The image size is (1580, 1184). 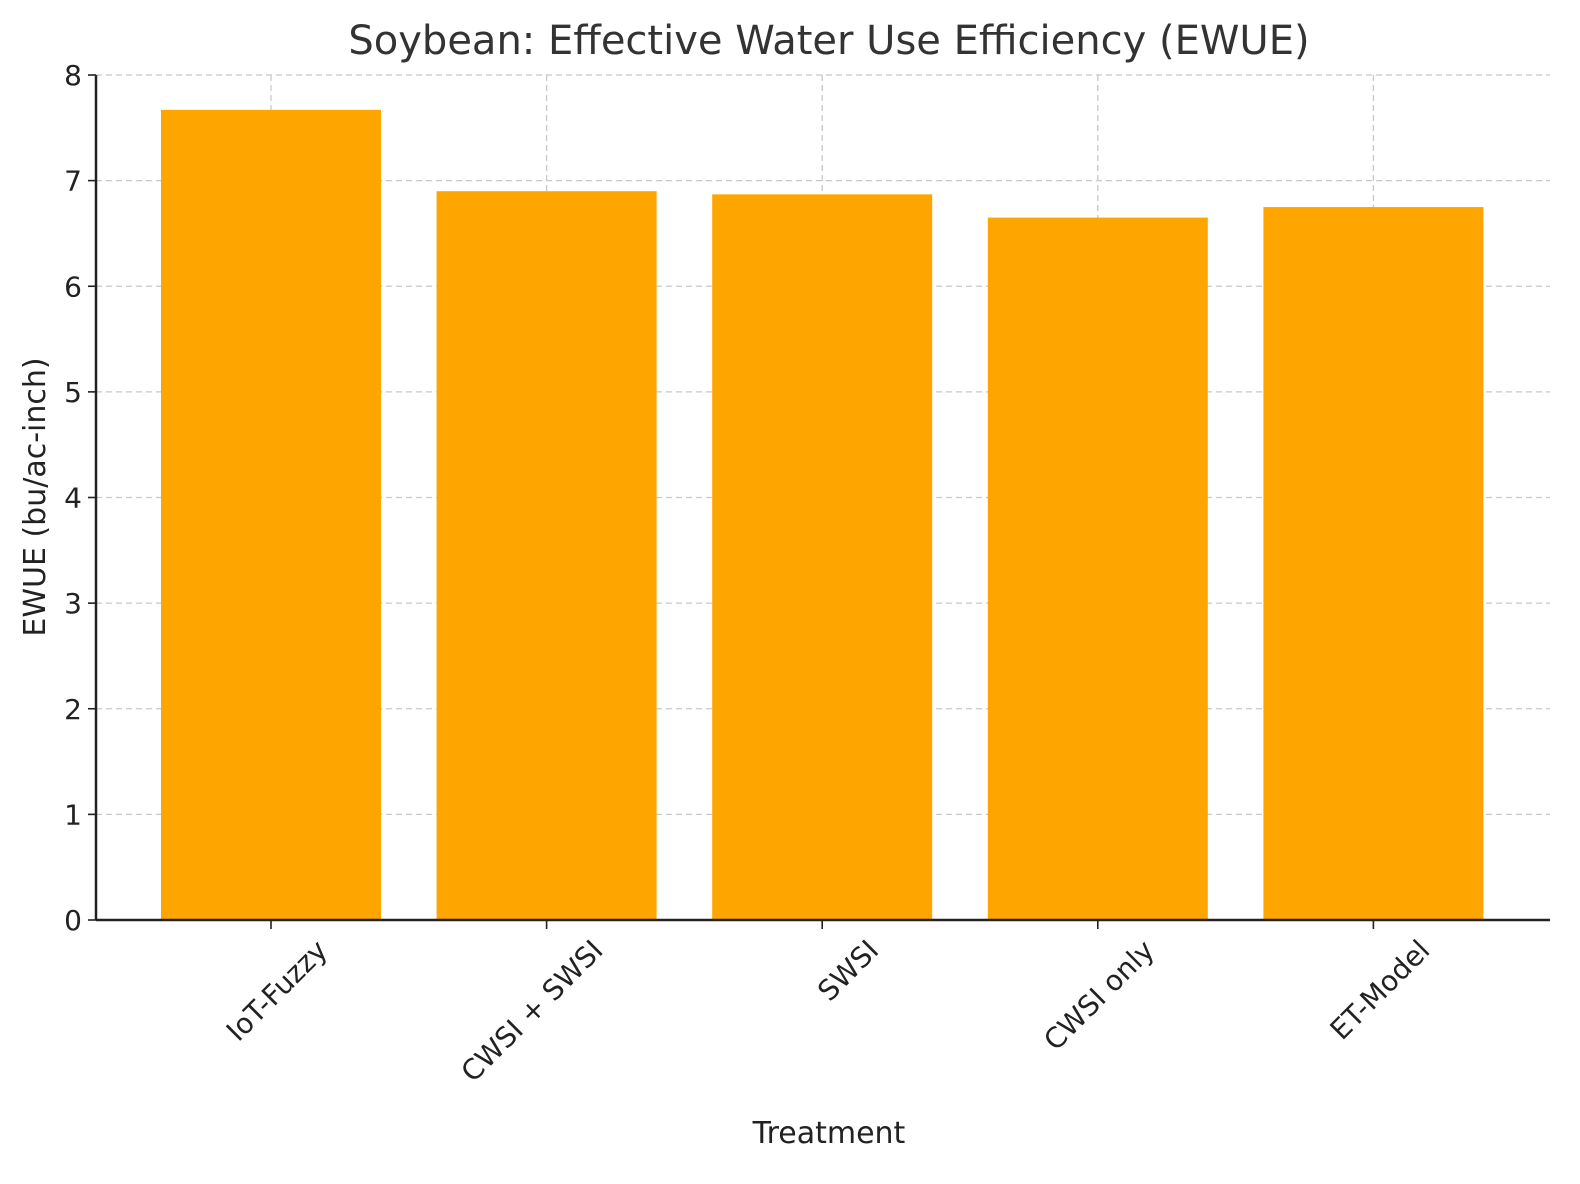 What do you see at coordinates (73, 392) in the screenshot?
I see `y-tick-label: 5` at bounding box center [73, 392].